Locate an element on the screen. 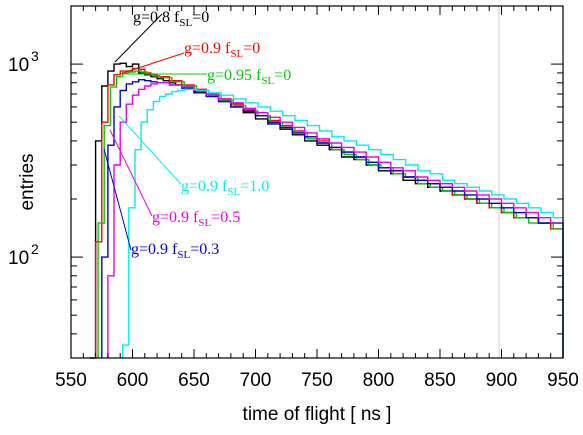  series-annotation: g=0.9 fSL=0.3 is located at coordinates (175, 251).